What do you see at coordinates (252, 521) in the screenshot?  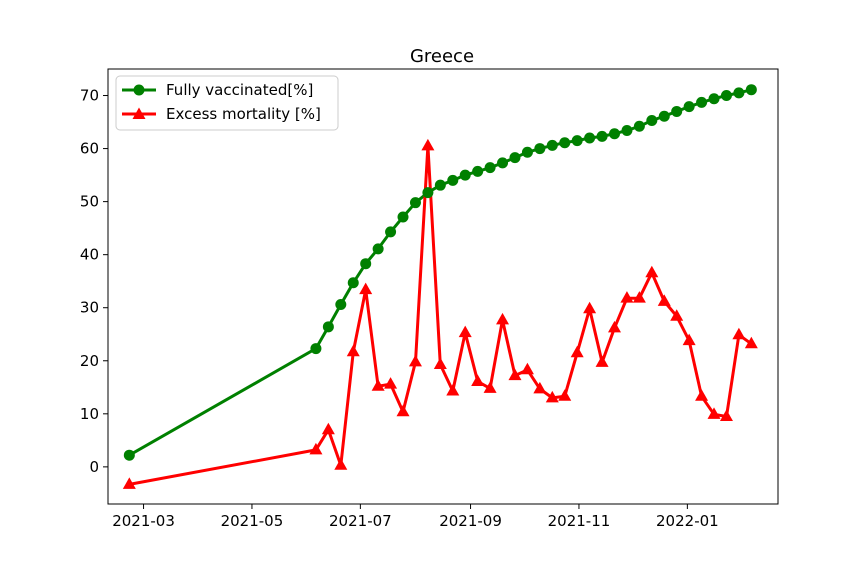 I see `x-tick-label: 2021-05` at bounding box center [252, 521].